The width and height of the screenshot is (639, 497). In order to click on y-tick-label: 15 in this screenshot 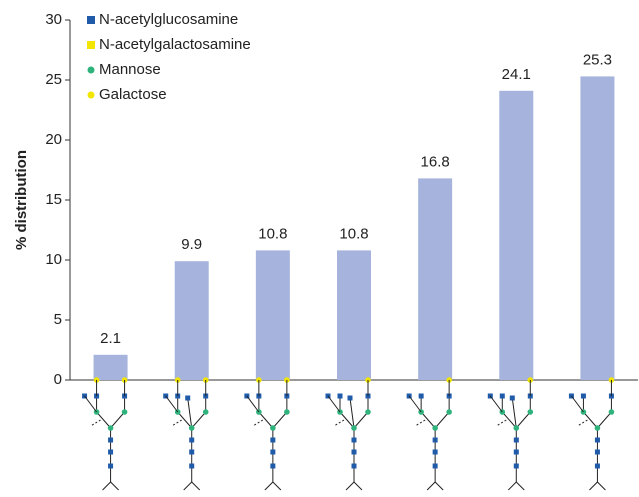, I will do `click(53, 199)`.